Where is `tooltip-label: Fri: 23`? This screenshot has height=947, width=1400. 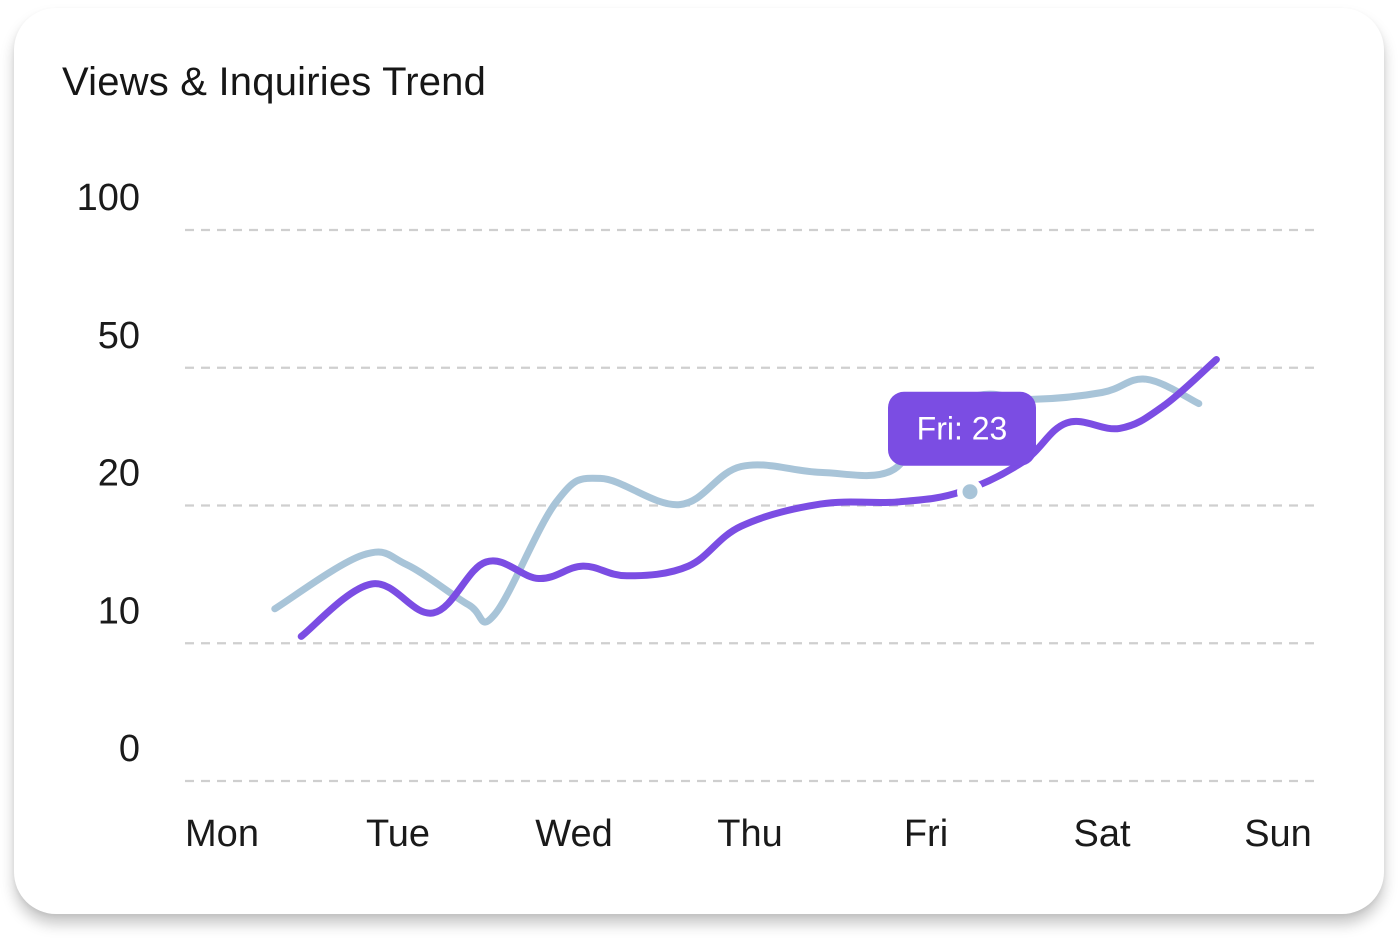
tooltip-label: Fri: 23 is located at coordinates (962, 429).